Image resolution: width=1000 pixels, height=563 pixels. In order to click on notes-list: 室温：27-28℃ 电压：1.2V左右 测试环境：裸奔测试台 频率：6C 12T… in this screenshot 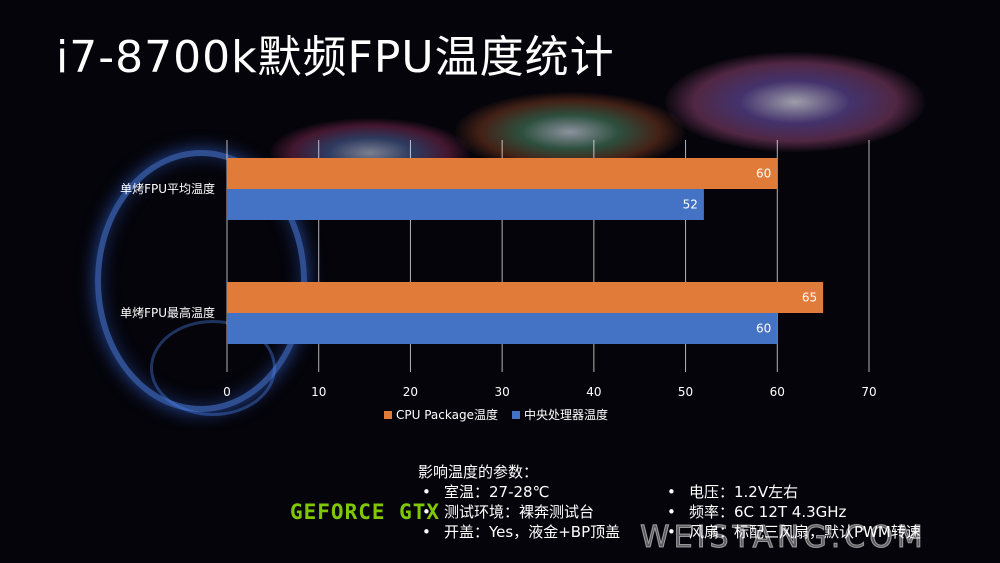, I will do `click(680, 512)`.